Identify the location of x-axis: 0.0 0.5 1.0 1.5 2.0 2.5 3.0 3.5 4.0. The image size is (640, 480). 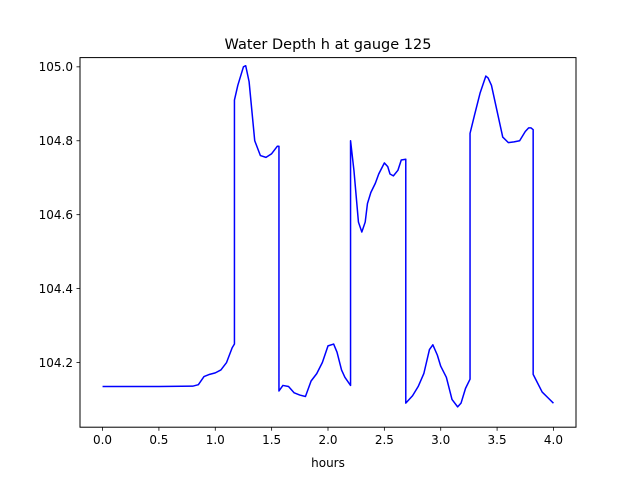
(328, 437).